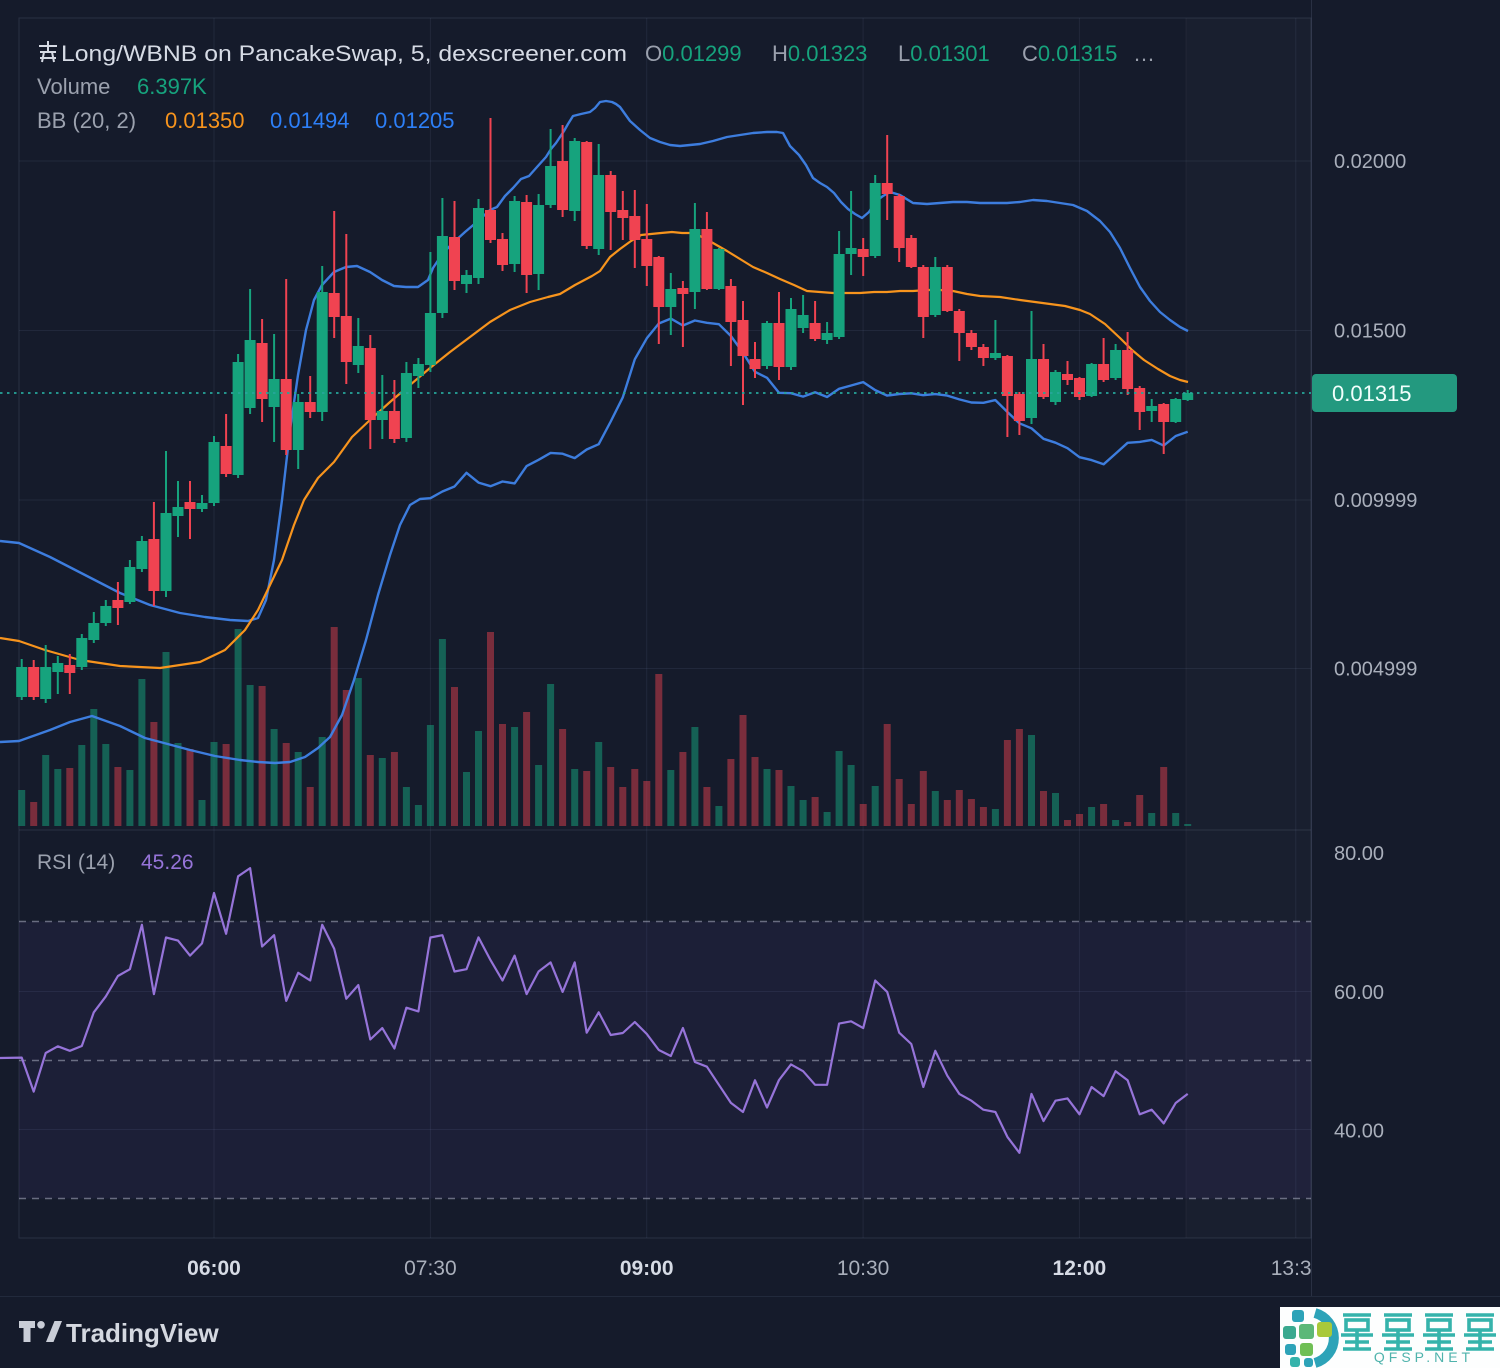  I want to click on svg-text: 13:30, so click(1297, 1268).